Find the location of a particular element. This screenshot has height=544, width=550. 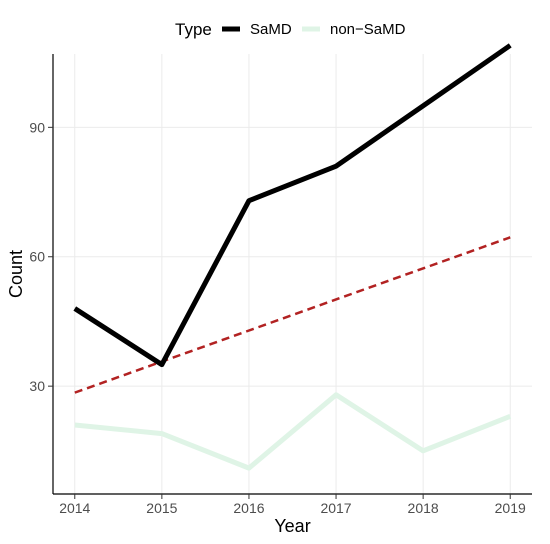

x-tick-label: 2017 is located at coordinates (335, 508).